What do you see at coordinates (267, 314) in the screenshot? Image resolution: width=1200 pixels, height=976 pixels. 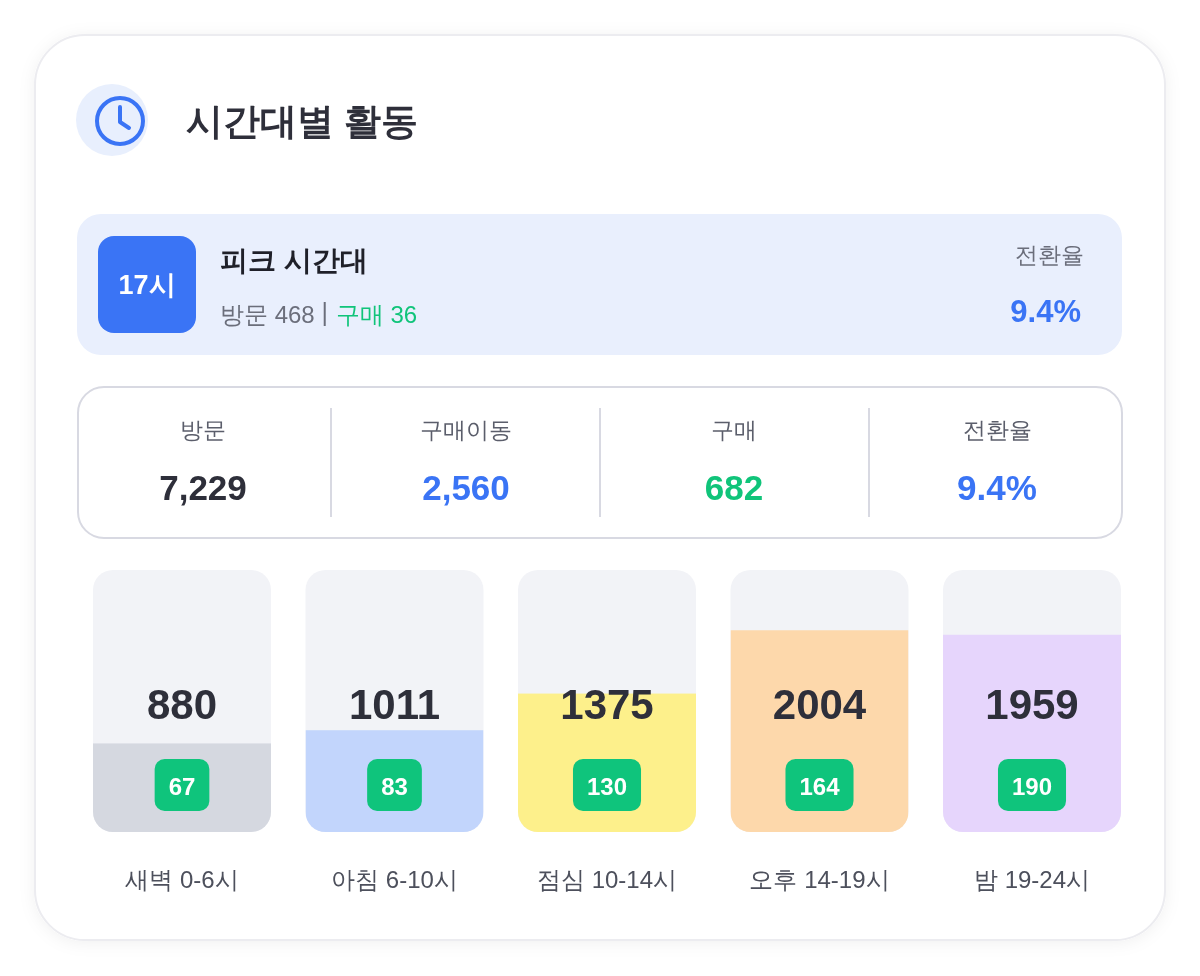 I see `text: 방문 468` at bounding box center [267, 314].